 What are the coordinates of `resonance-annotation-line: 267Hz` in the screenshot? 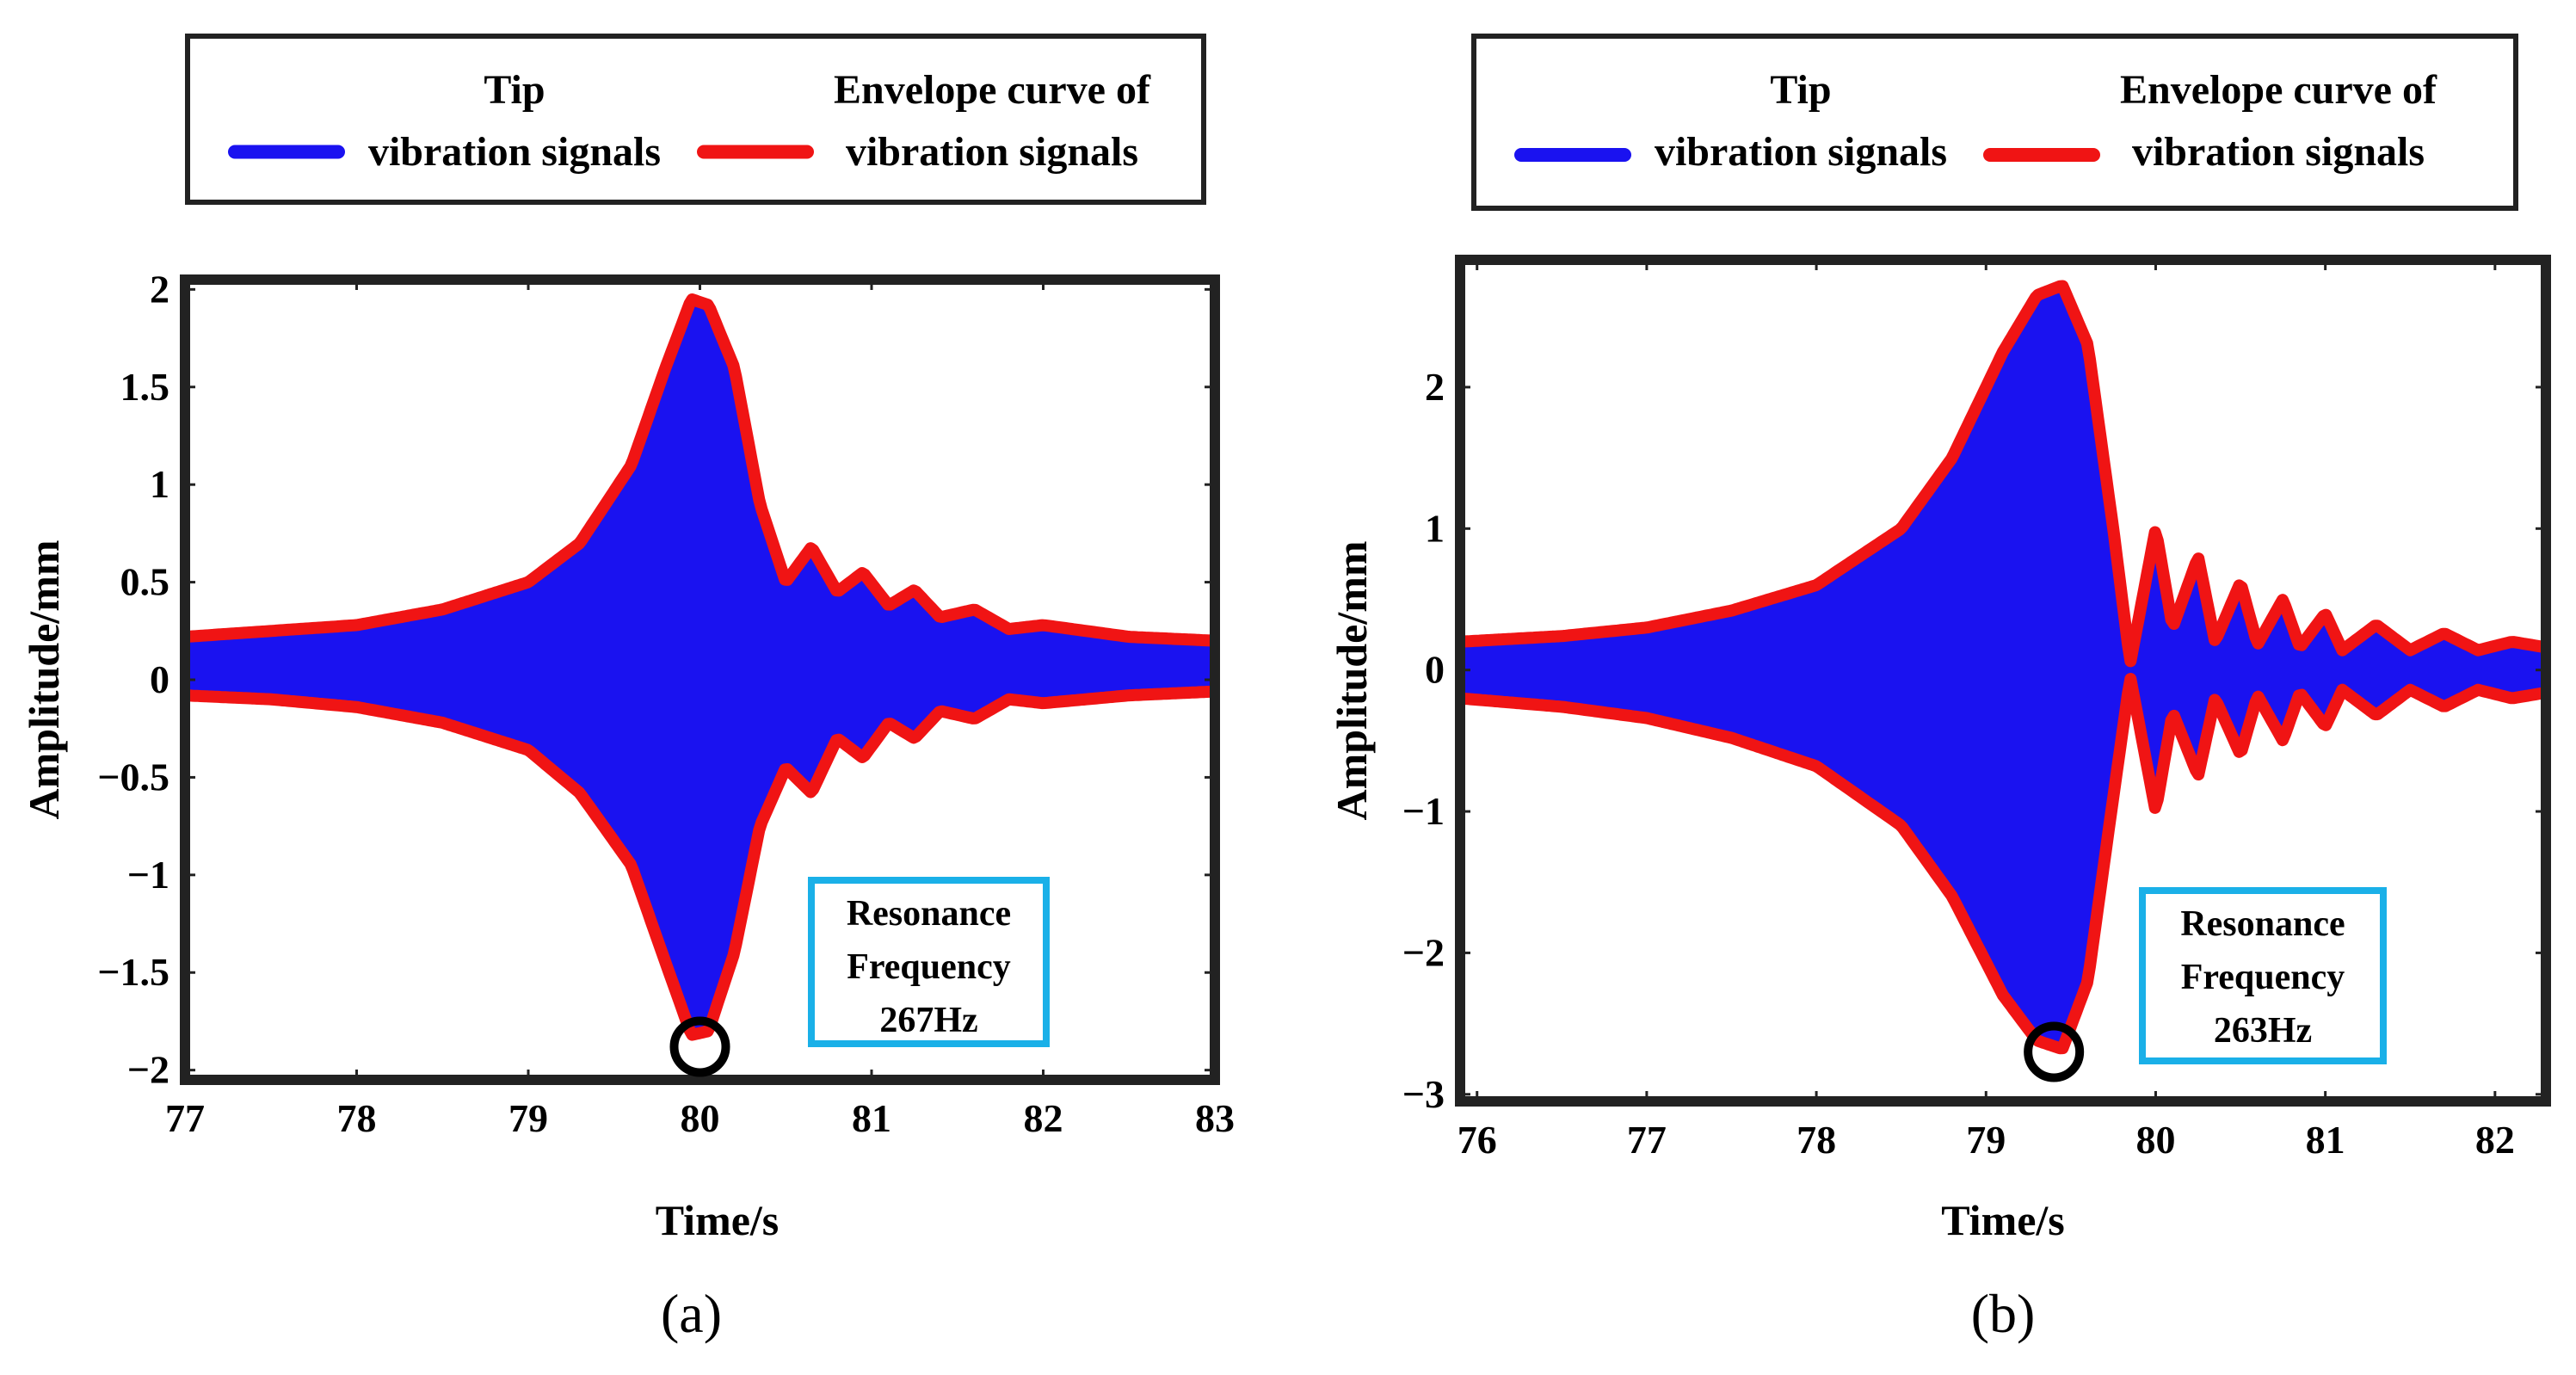 It's located at (928, 1020).